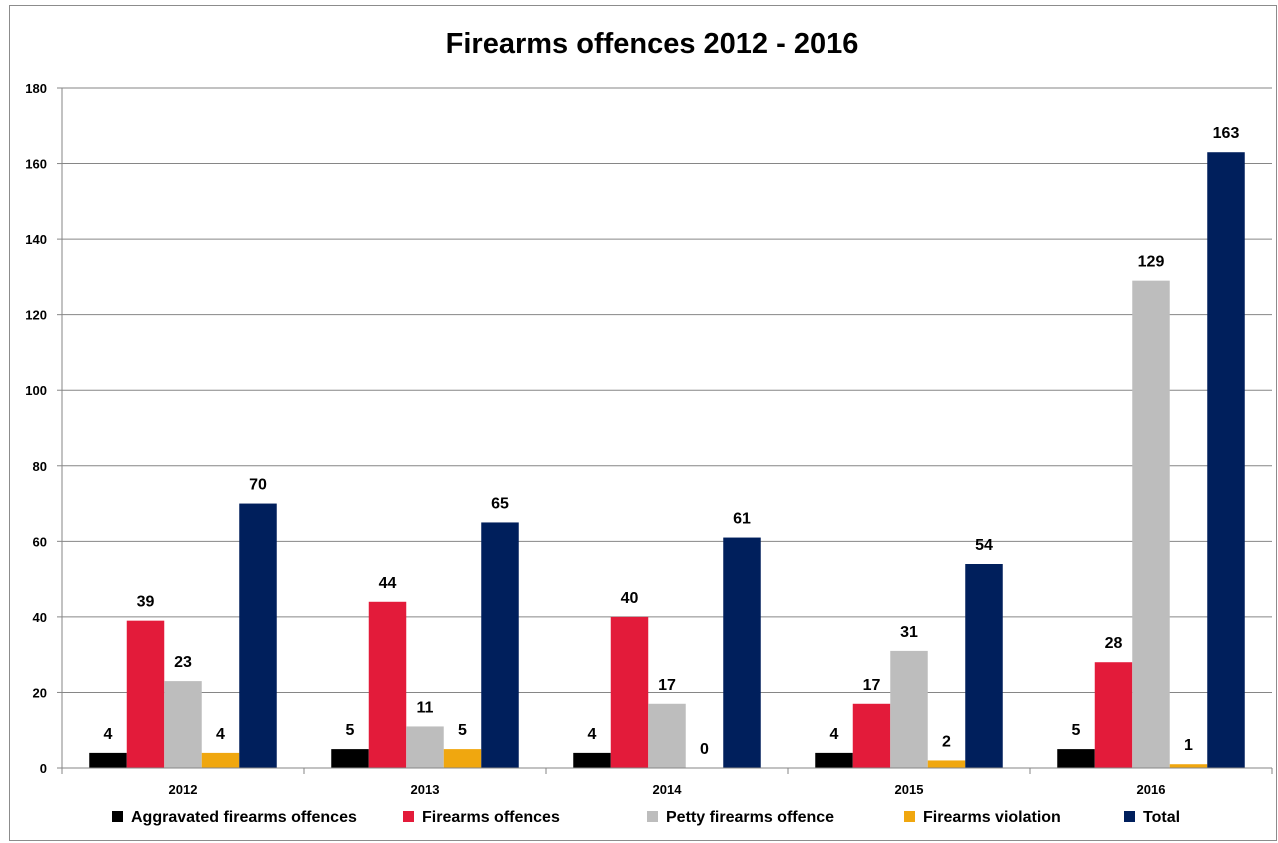 The width and height of the screenshot is (1278, 843). What do you see at coordinates (750, 817) in the screenshot?
I see `legend-label: Petty firearms offence` at bounding box center [750, 817].